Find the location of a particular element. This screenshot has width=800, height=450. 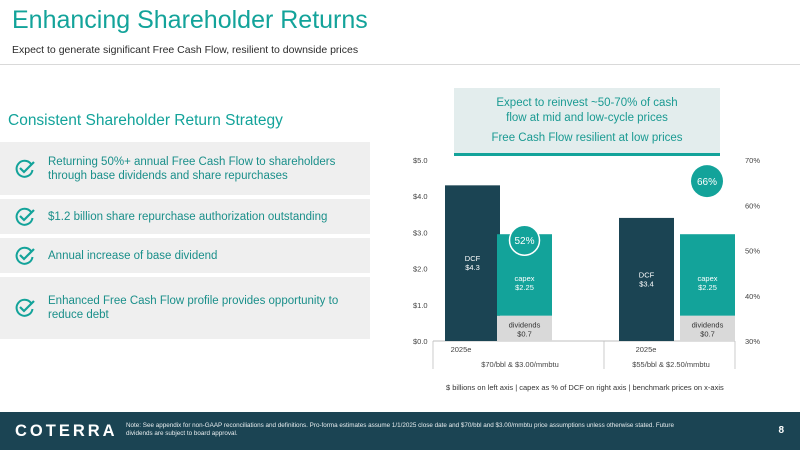

dcf-bar-value: $4.3 is located at coordinates (472, 267).